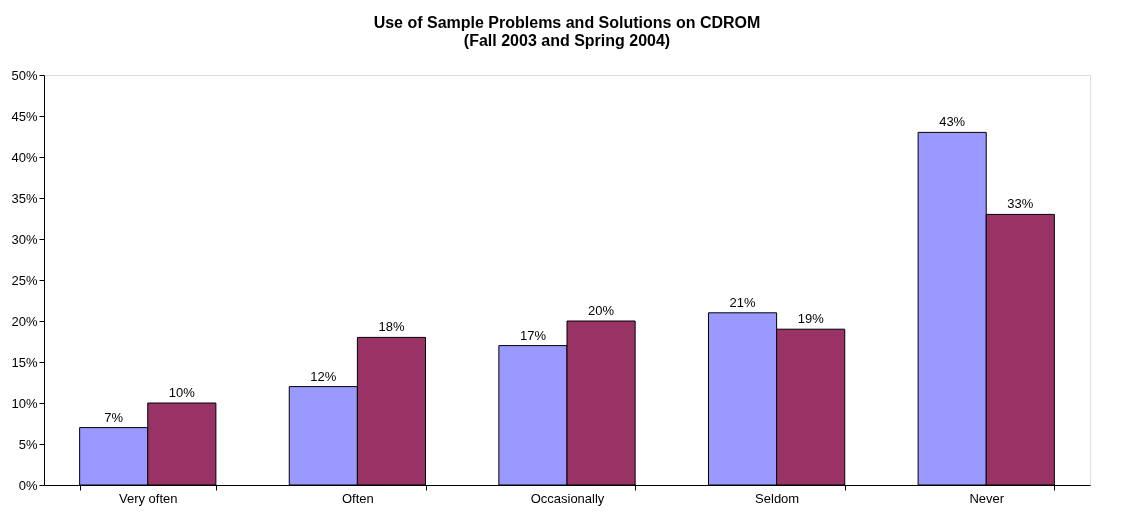 Image resolution: width=1139 pixels, height=529 pixels. What do you see at coordinates (987, 498) in the screenshot?
I see `x-tick-label: Never` at bounding box center [987, 498].